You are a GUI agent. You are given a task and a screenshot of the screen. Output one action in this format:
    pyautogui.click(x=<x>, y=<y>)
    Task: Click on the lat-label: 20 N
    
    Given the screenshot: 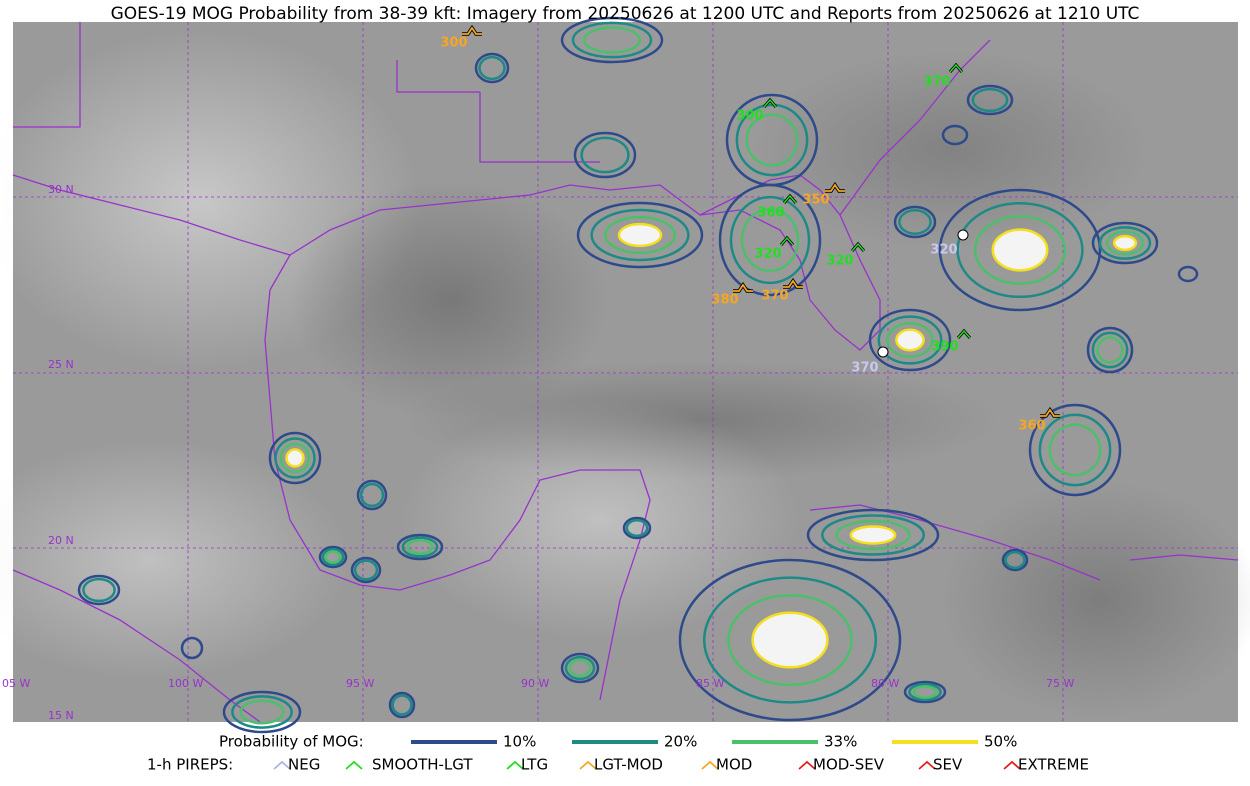 What is the action you would take?
    pyautogui.click(x=61, y=540)
    